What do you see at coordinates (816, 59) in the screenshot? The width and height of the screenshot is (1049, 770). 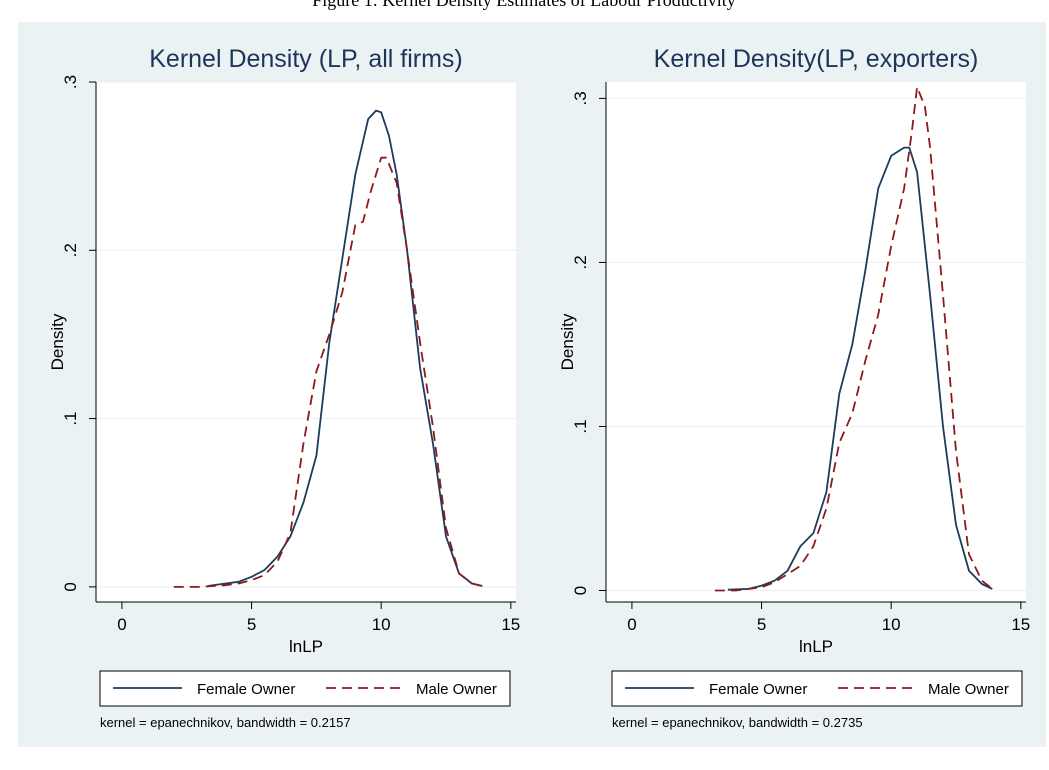 I see `chart-title: Kernel Density(LP, exporters)` at bounding box center [816, 59].